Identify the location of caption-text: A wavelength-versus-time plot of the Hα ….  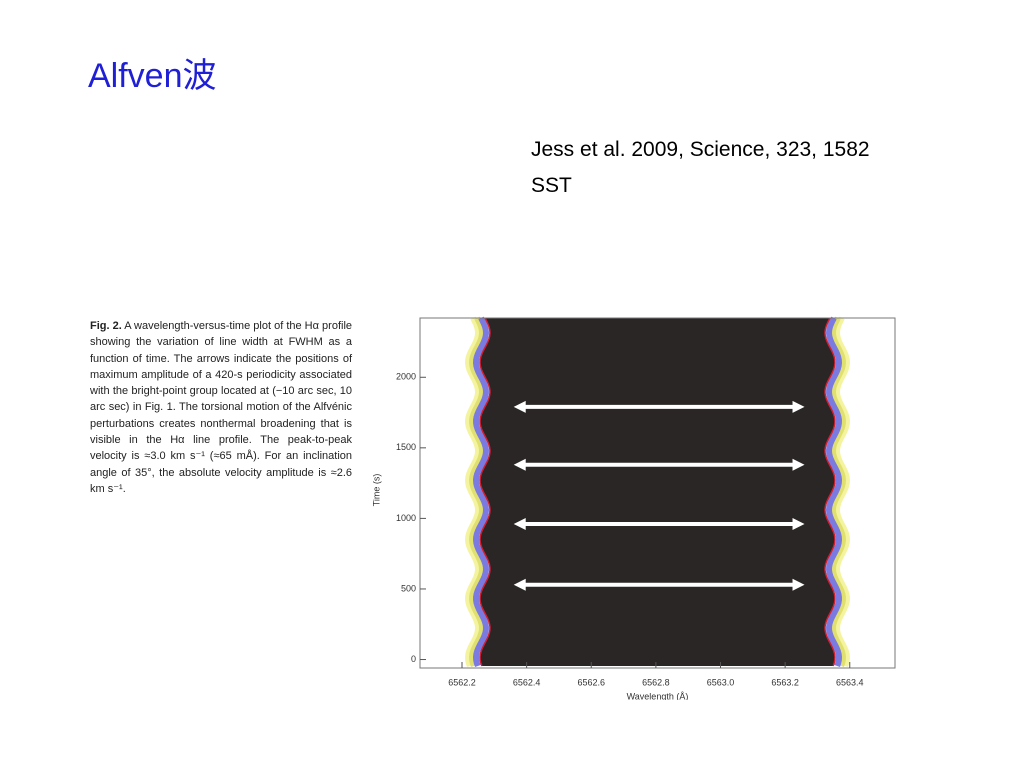
(221, 407).